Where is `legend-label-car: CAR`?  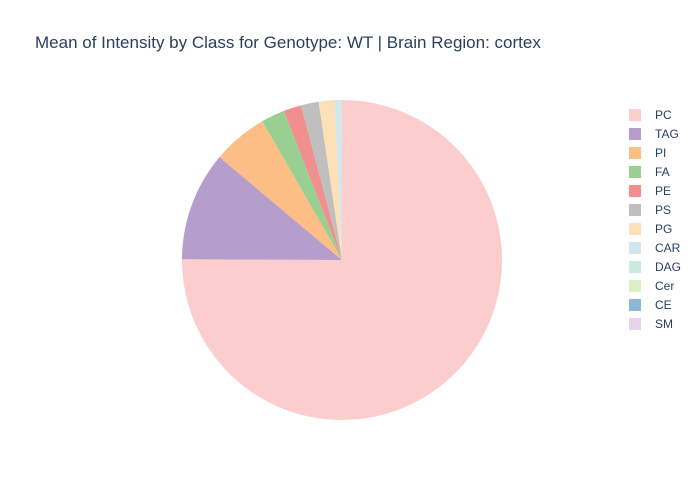
legend-label-car: CAR is located at coordinates (668, 248).